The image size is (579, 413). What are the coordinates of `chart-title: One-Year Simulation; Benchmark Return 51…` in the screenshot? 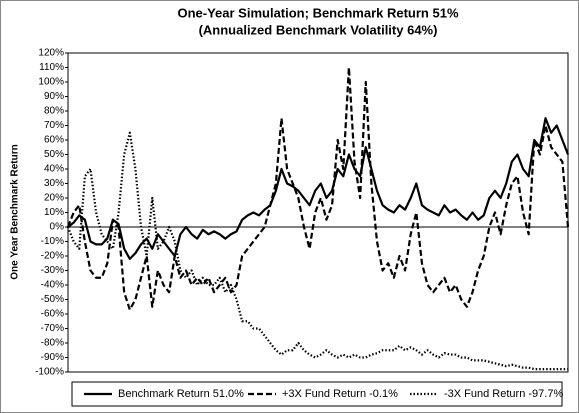 It's located at (317, 12).